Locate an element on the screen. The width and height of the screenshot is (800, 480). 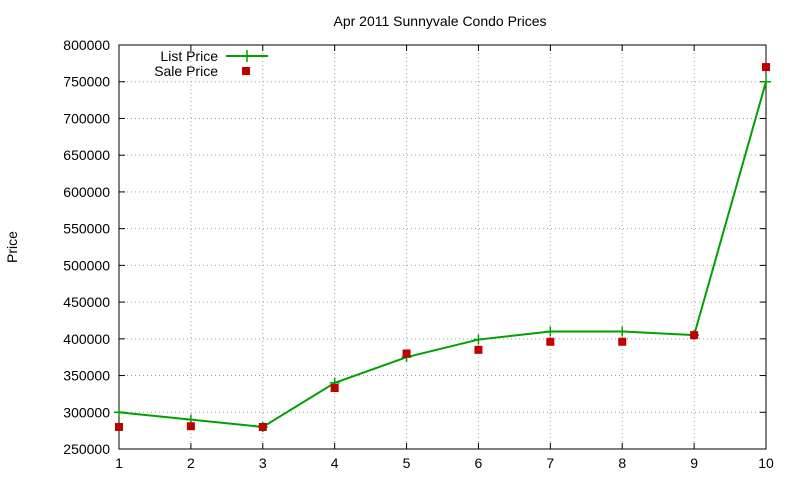
y-tick-label: 650000 is located at coordinates (86, 155).